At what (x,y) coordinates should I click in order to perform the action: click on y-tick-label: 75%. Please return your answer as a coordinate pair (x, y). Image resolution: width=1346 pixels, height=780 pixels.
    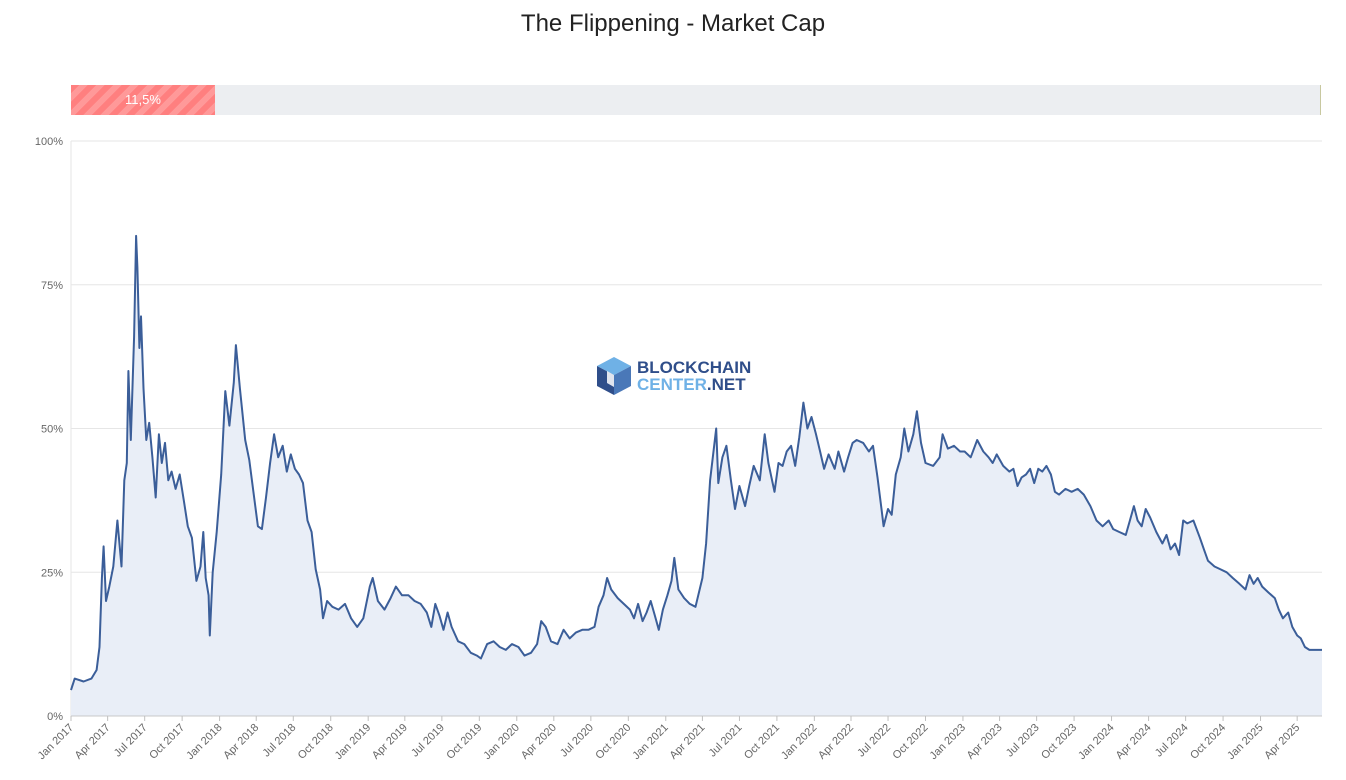
    Looking at the image, I should click on (52, 286).